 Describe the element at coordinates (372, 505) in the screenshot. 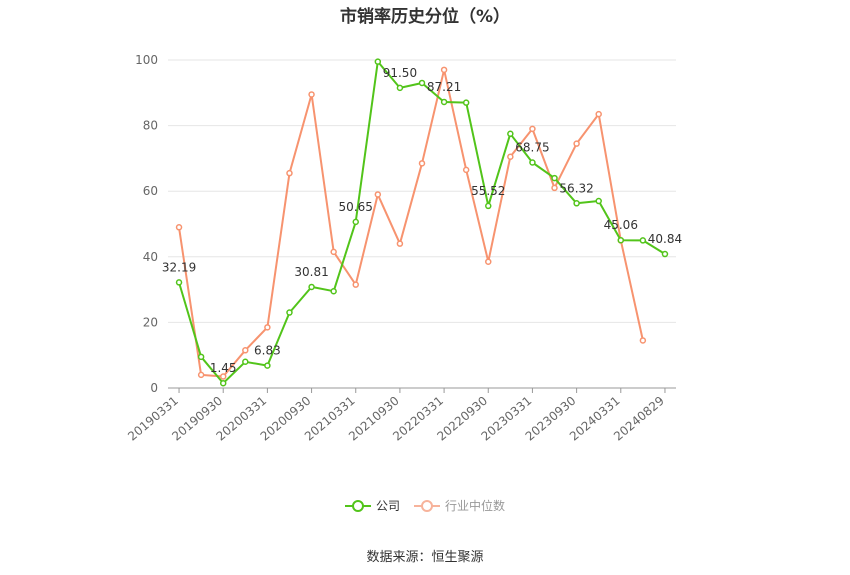

I see `legend-item-company: 公司` at that location.